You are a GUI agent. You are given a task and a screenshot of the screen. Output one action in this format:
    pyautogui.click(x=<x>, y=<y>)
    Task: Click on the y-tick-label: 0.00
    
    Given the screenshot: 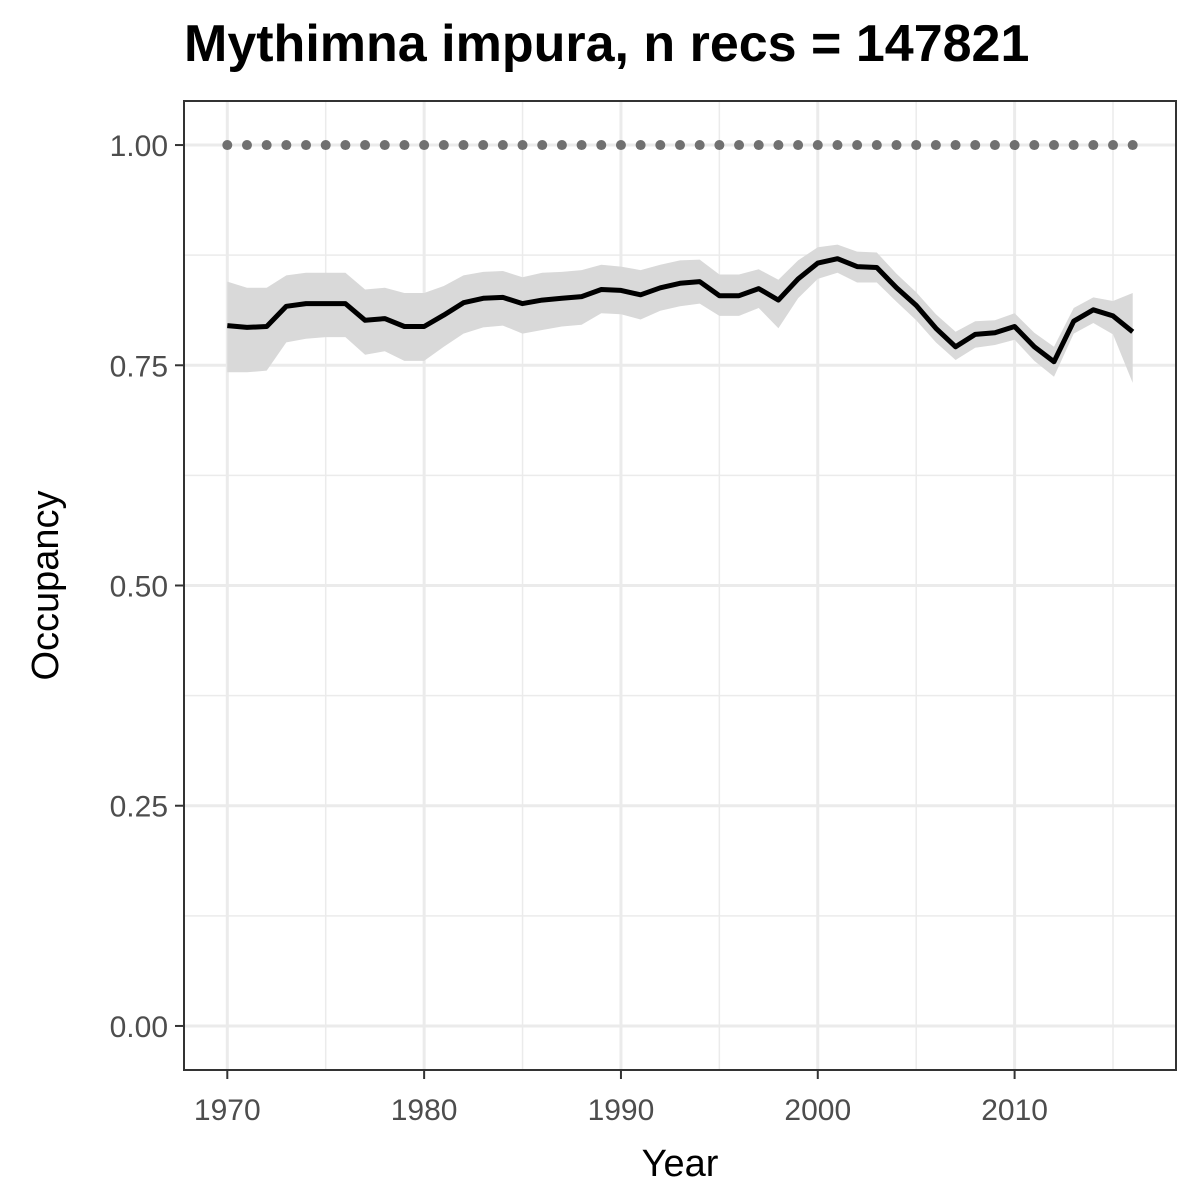 What is the action you would take?
    pyautogui.click(x=139, y=1027)
    